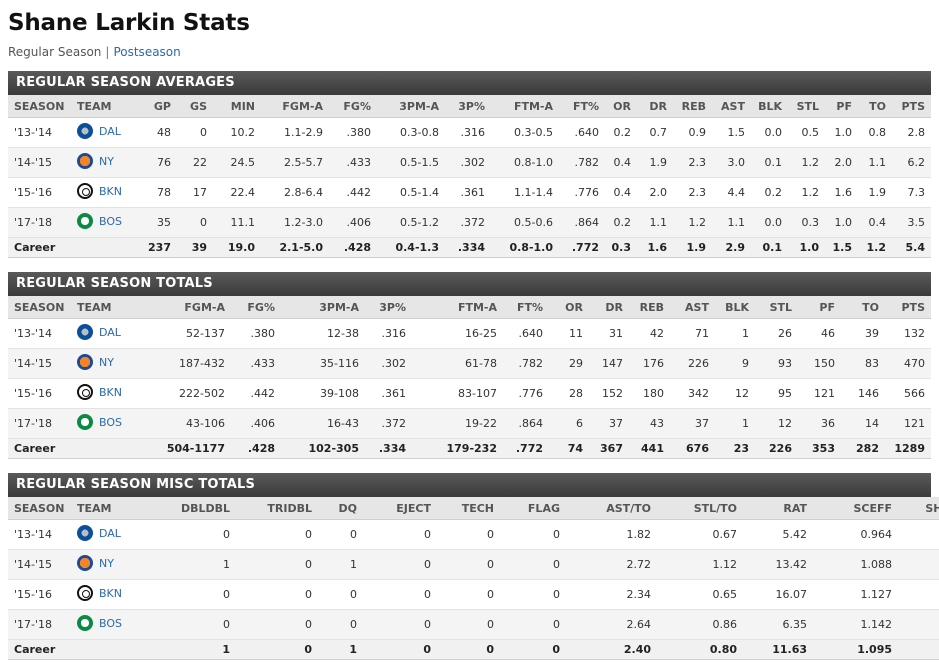 Image resolution: width=939 pixels, height=672 pixels. I want to click on stat-stl: 93, so click(776, 363).